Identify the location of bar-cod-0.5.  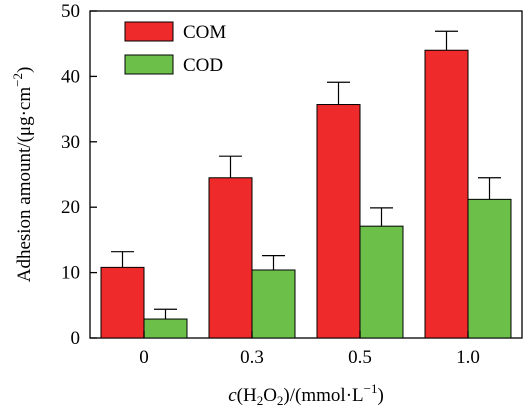
(381, 282).